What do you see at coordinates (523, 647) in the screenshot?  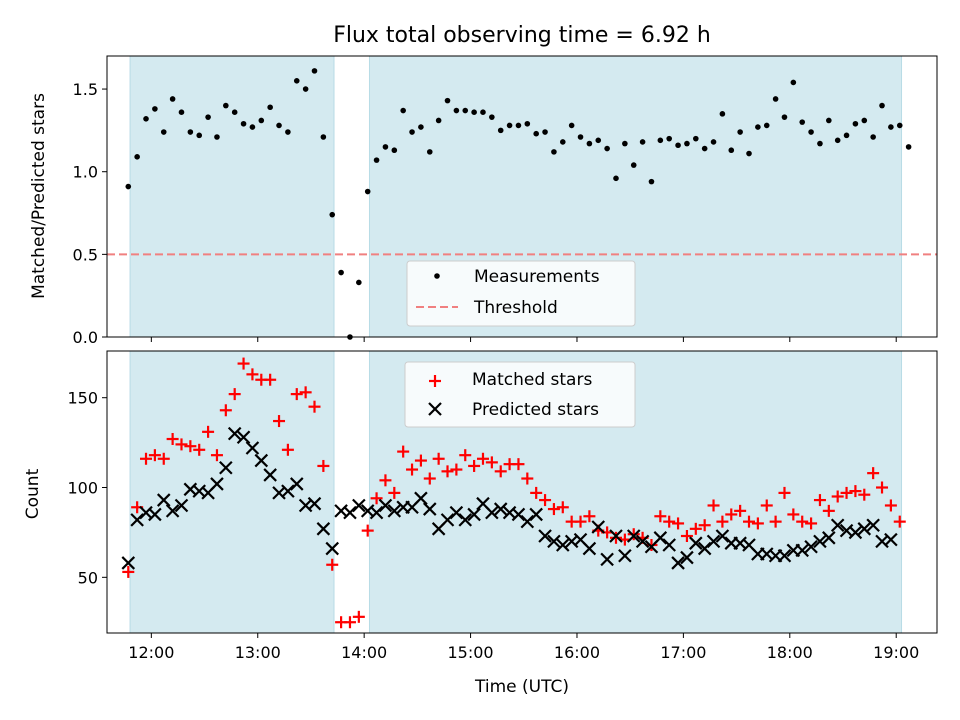 I see `count-x-axis: 12:00 13:00 14:00 15:00 16:00 17:00 18:00 19:00` at bounding box center [523, 647].